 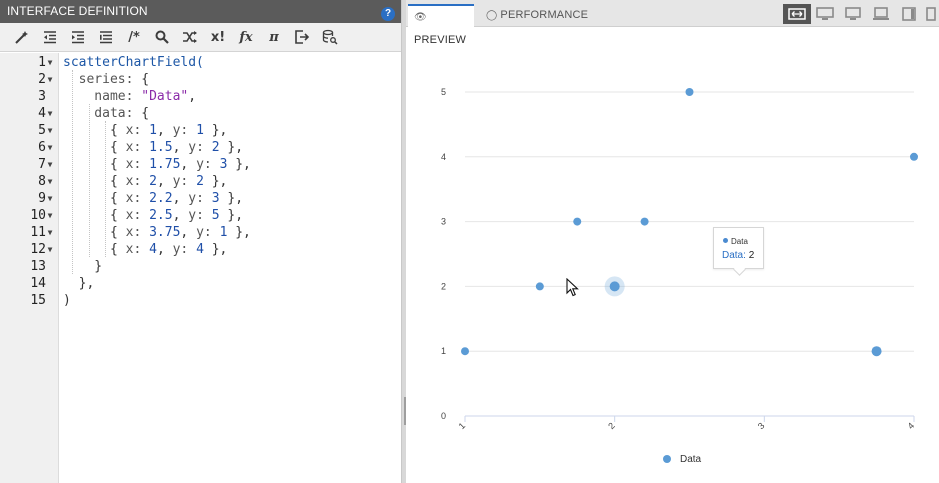 I want to click on code-token: 1.75, so click(x=165, y=164).